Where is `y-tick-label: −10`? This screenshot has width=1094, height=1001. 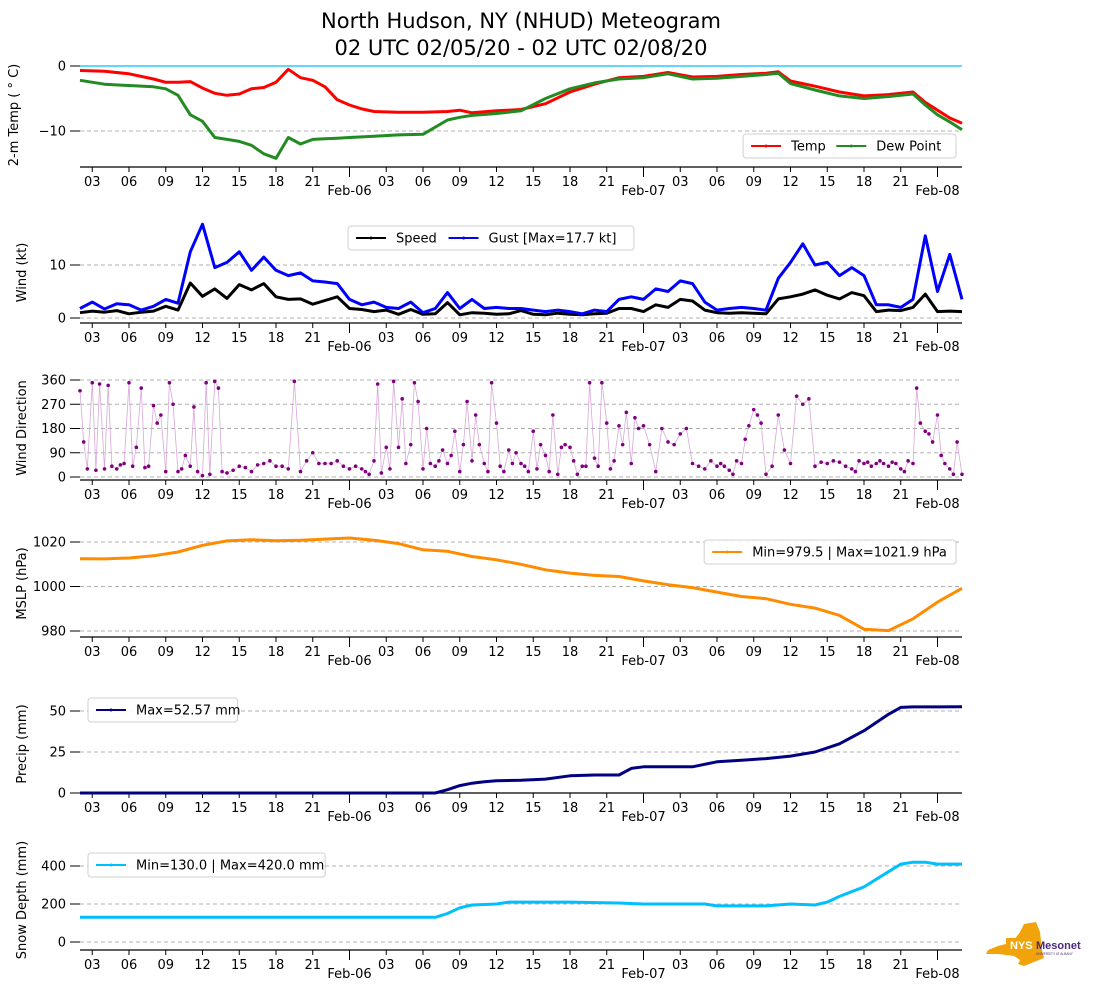 y-tick-label: −10 is located at coordinates (52, 132).